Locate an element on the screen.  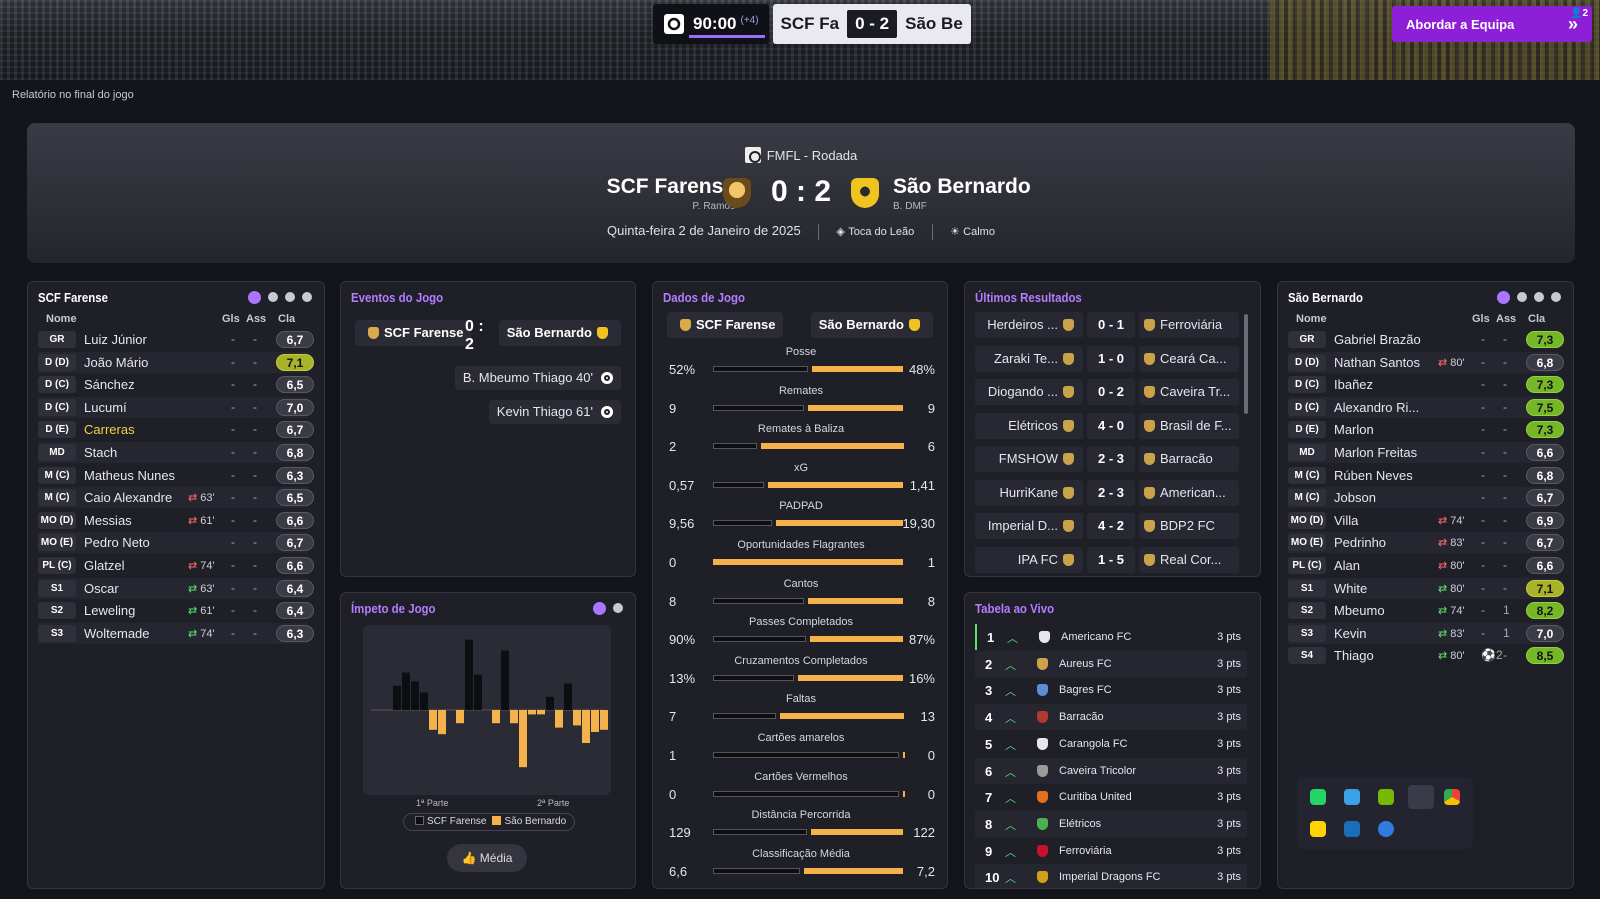
player-name: Ibañez is located at coordinates (1354, 385).